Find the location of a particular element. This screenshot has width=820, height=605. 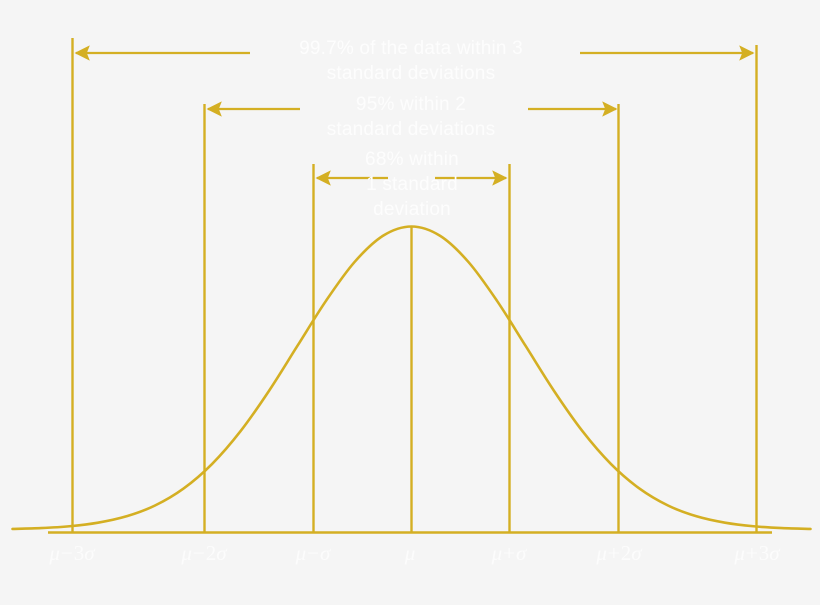

x-tick-label-mu-plus-1sigma: μ+σ is located at coordinates (509, 553).